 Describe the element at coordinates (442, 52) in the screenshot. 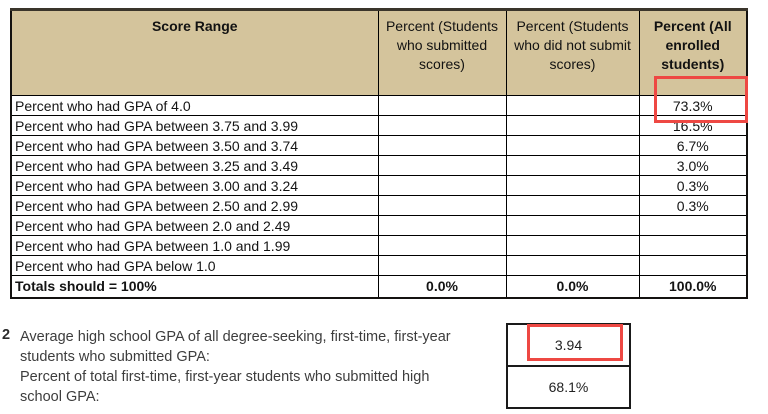

I see `col-header-percent-submitted: Percent (Students who submitted scores)` at that location.